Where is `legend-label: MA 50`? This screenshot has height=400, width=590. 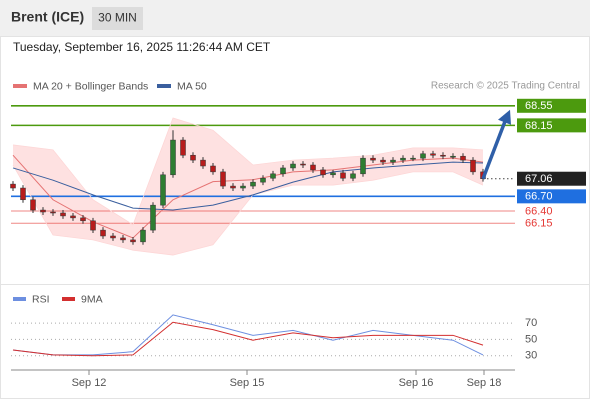 legend-label: MA 50 is located at coordinates (192, 86).